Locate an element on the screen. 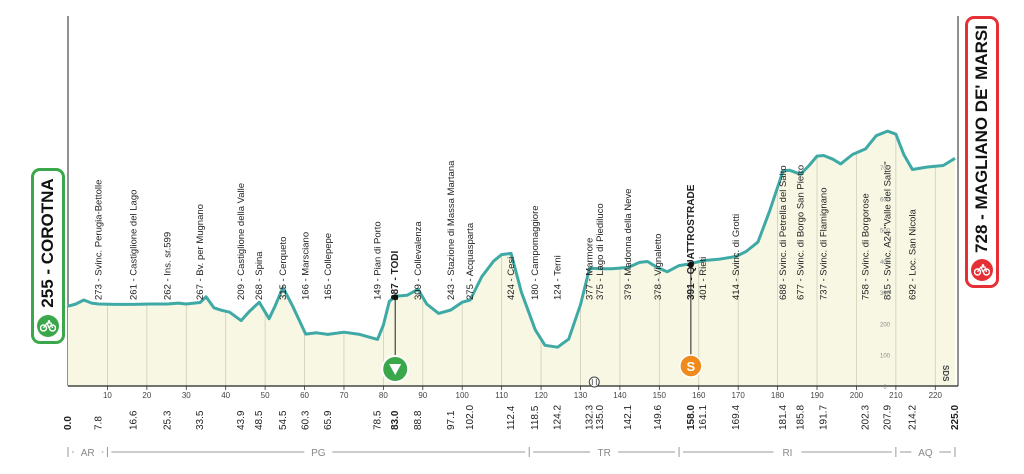  km-label: 97.1 is located at coordinates (451, 420).